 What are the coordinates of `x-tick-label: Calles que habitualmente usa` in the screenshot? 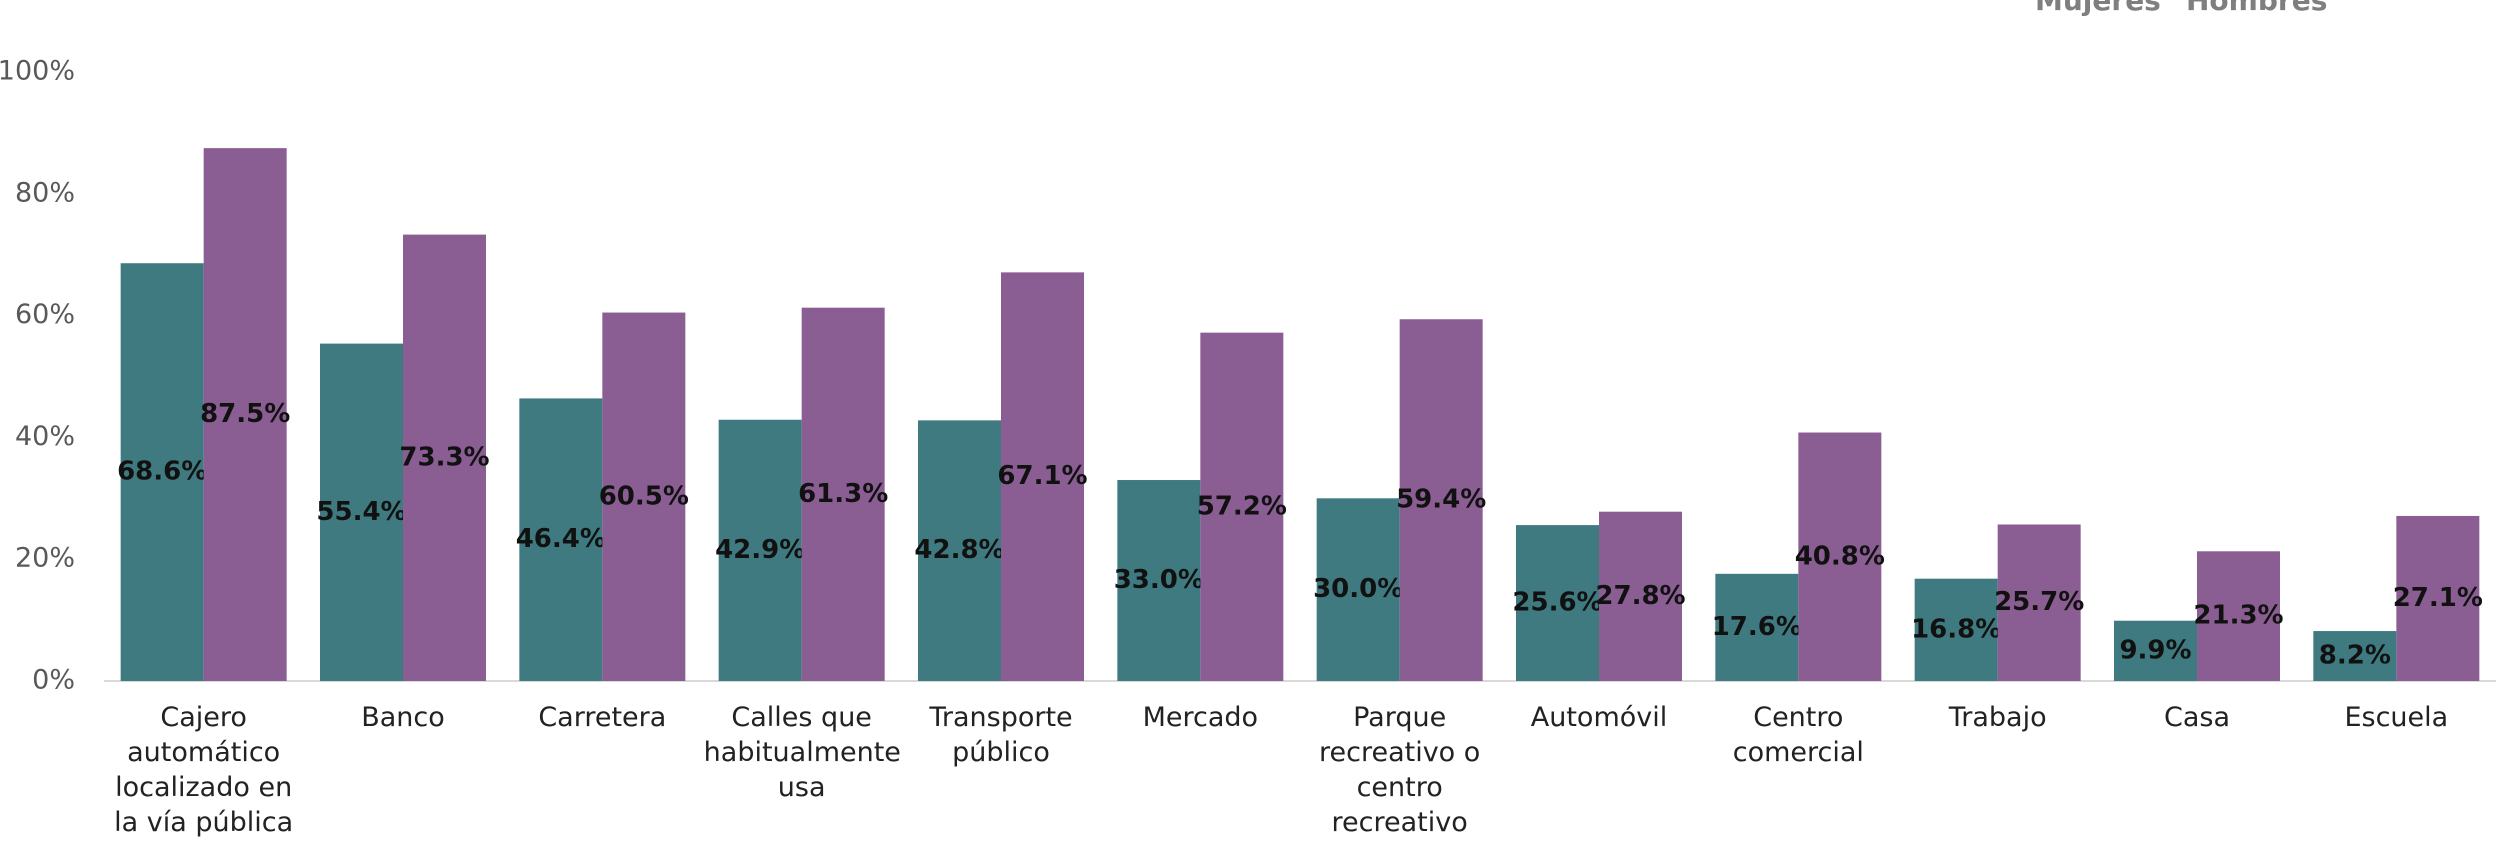 It's located at (802, 752).